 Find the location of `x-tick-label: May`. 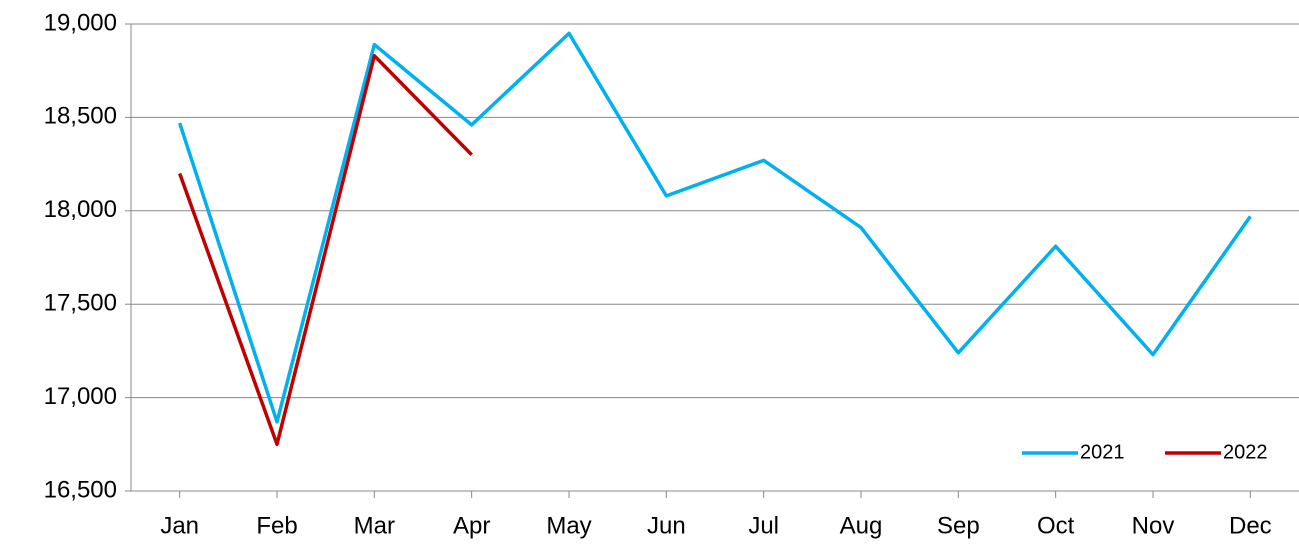

x-tick-label: May is located at coordinates (568, 525).